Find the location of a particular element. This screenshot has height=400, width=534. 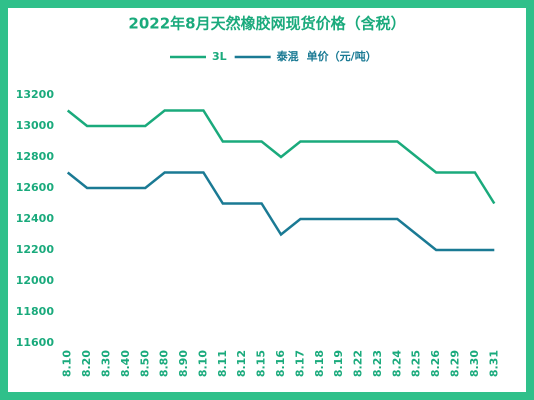

x-tick-label: 8.80 is located at coordinates (164, 363).